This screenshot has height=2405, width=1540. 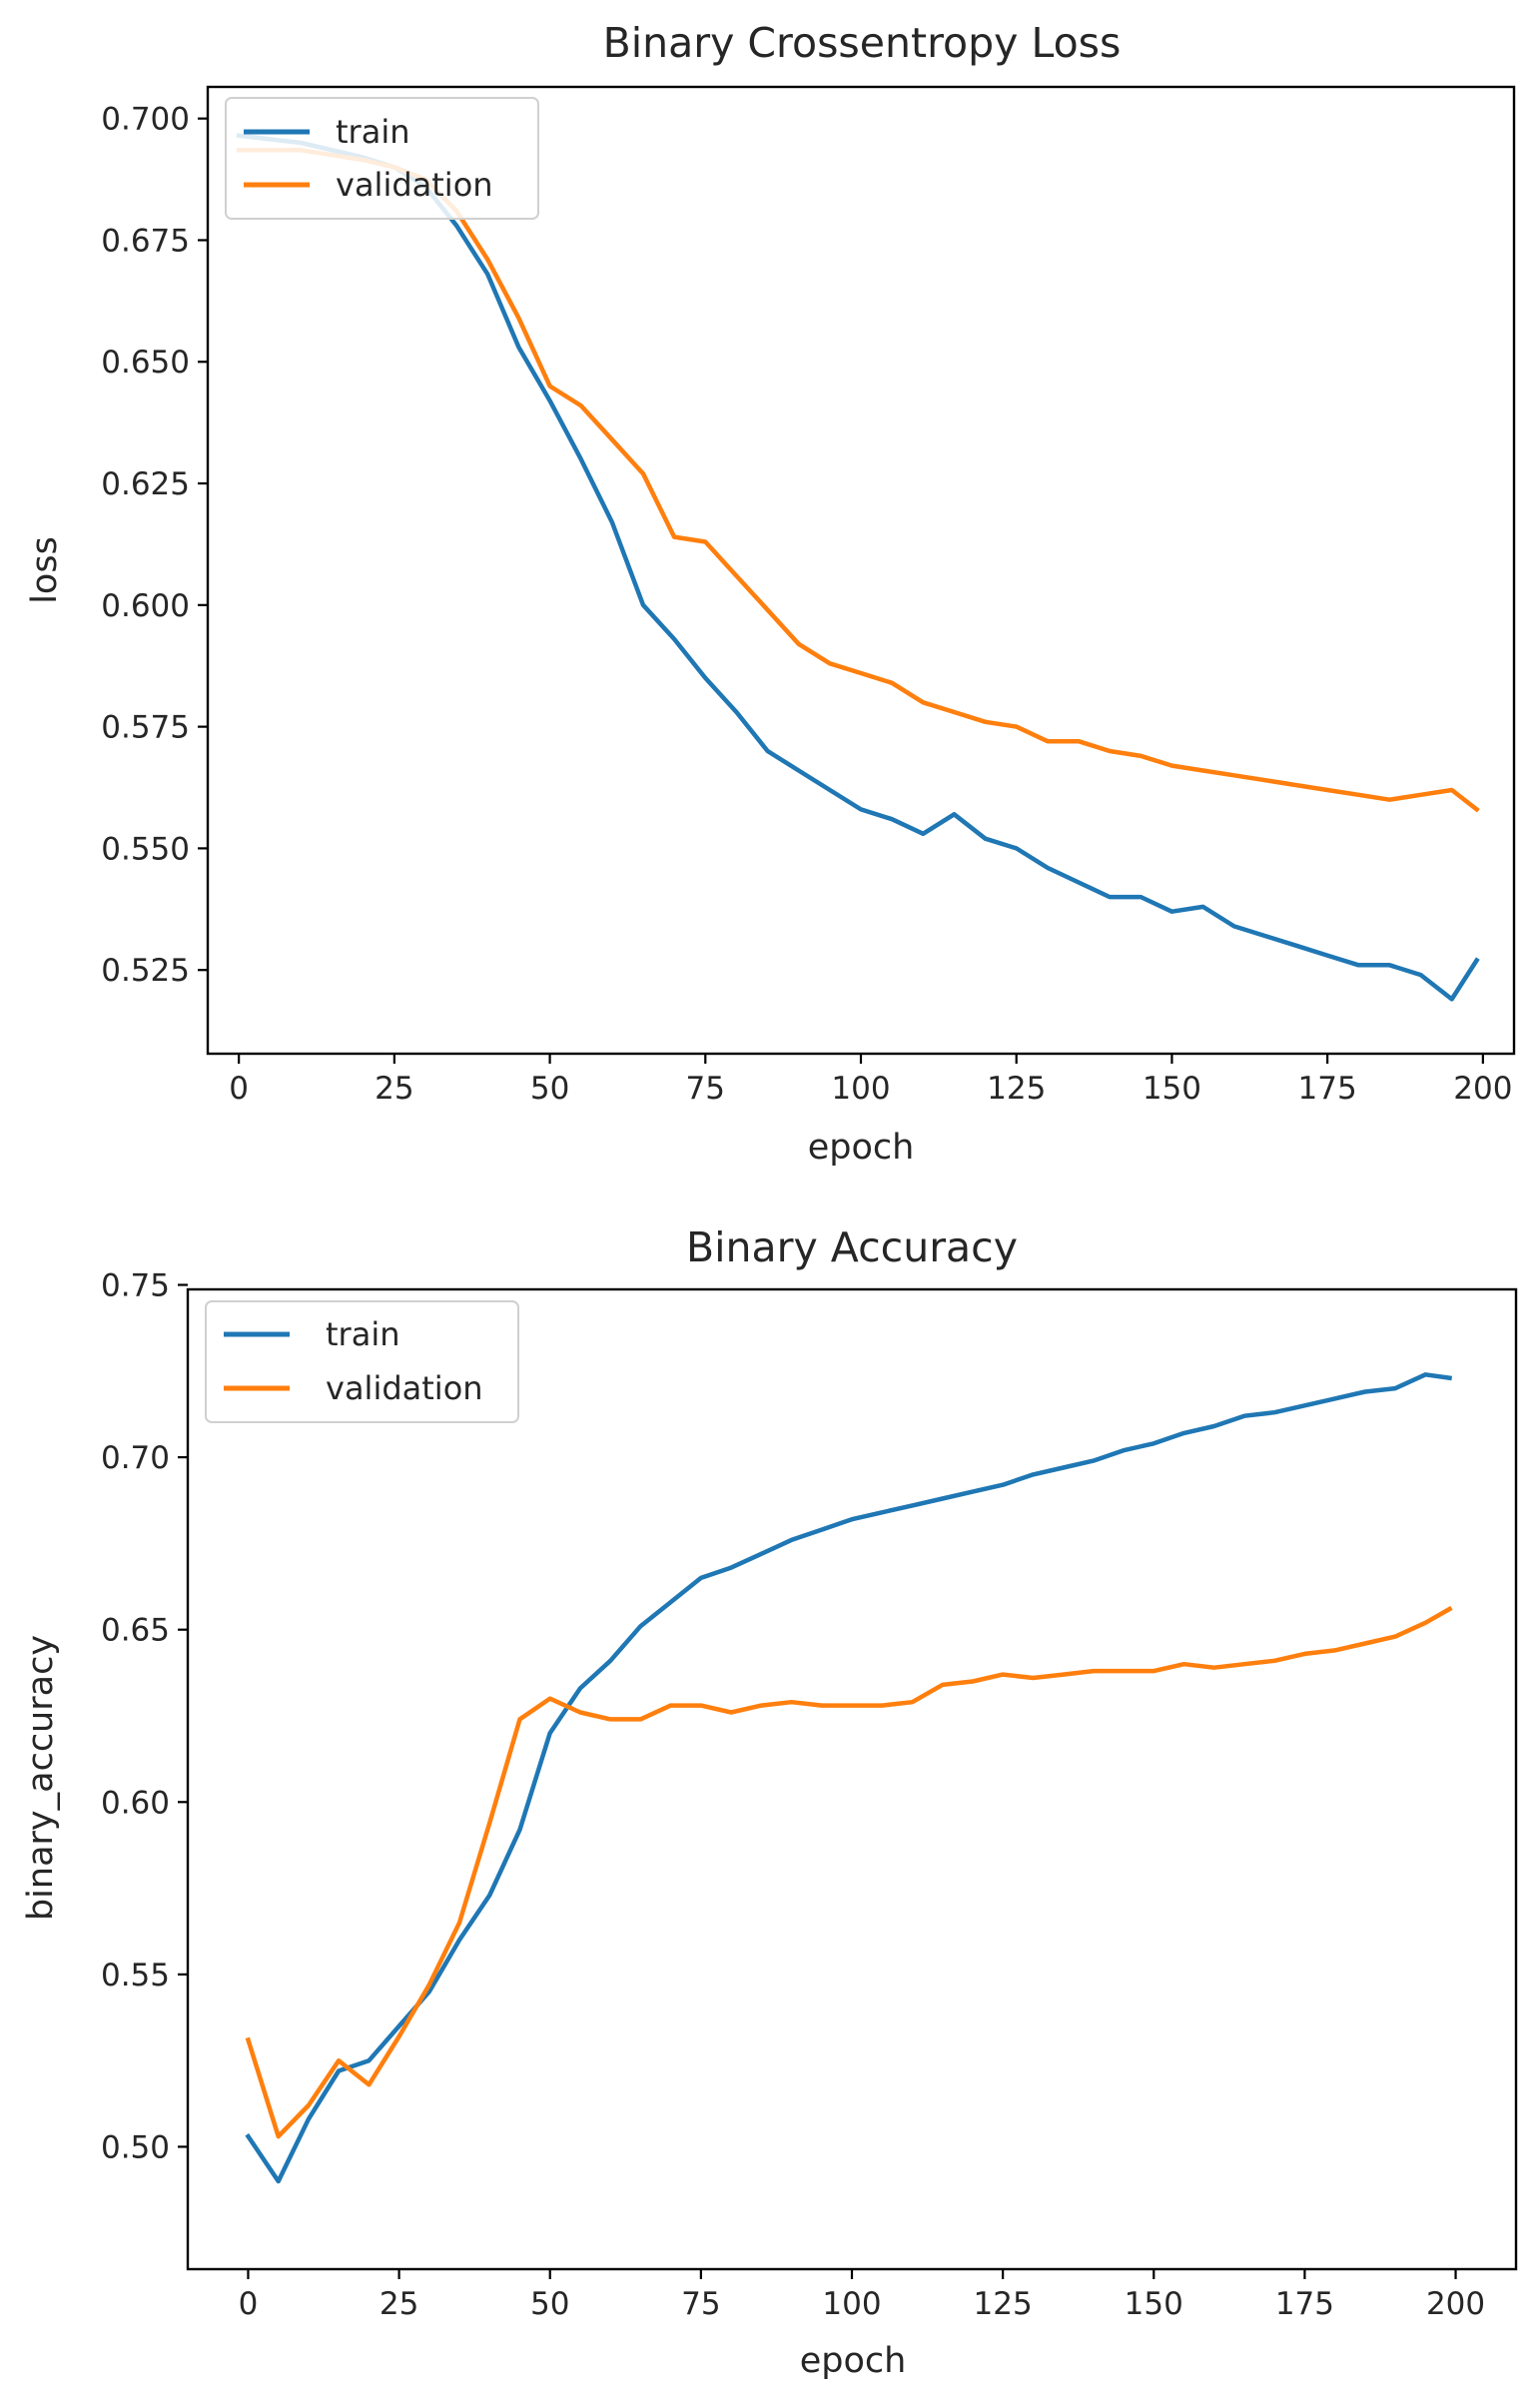 I want to click on loss-y-ticks: 0.525 0.550 0.575 0.600 0.625 0.650 0.675 0.700, so click(x=155, y=545).